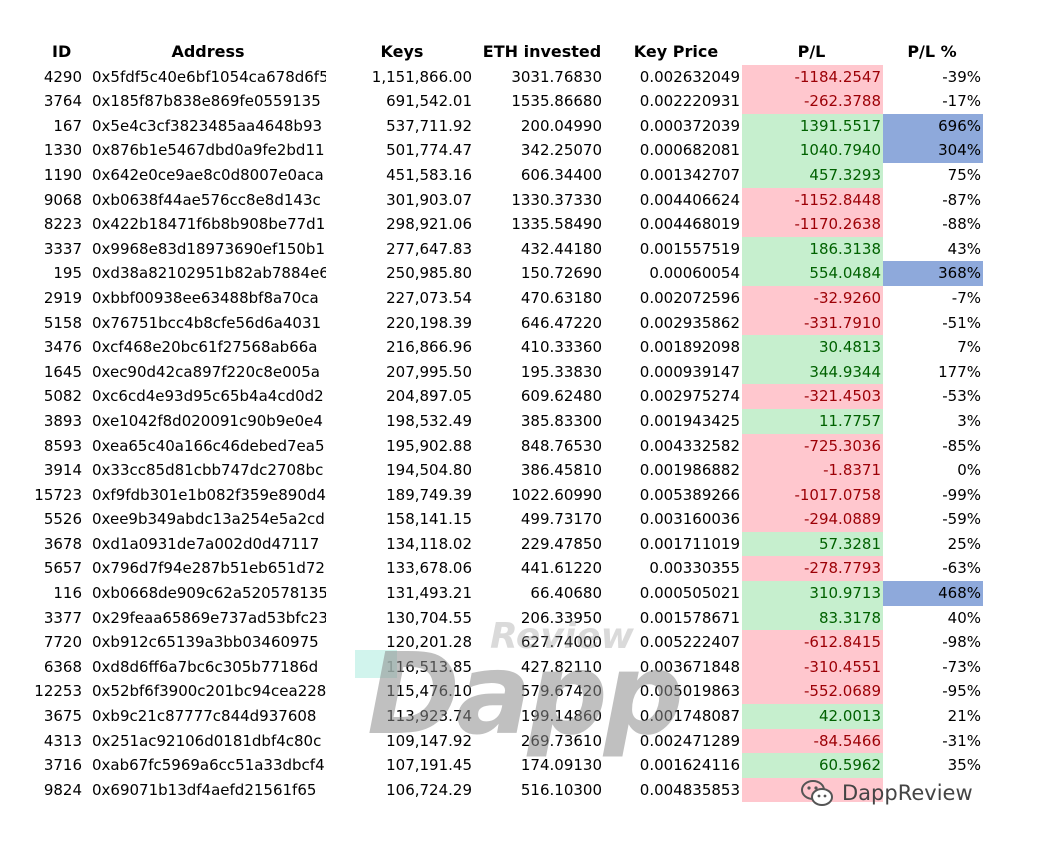 Image resolution: width=1041 pixels, height=841 pixels. What do you see at coordinates (429, 666) in the screenshot?
I see `cell-keys: 116,513.85` at bounding box center [429, 666].